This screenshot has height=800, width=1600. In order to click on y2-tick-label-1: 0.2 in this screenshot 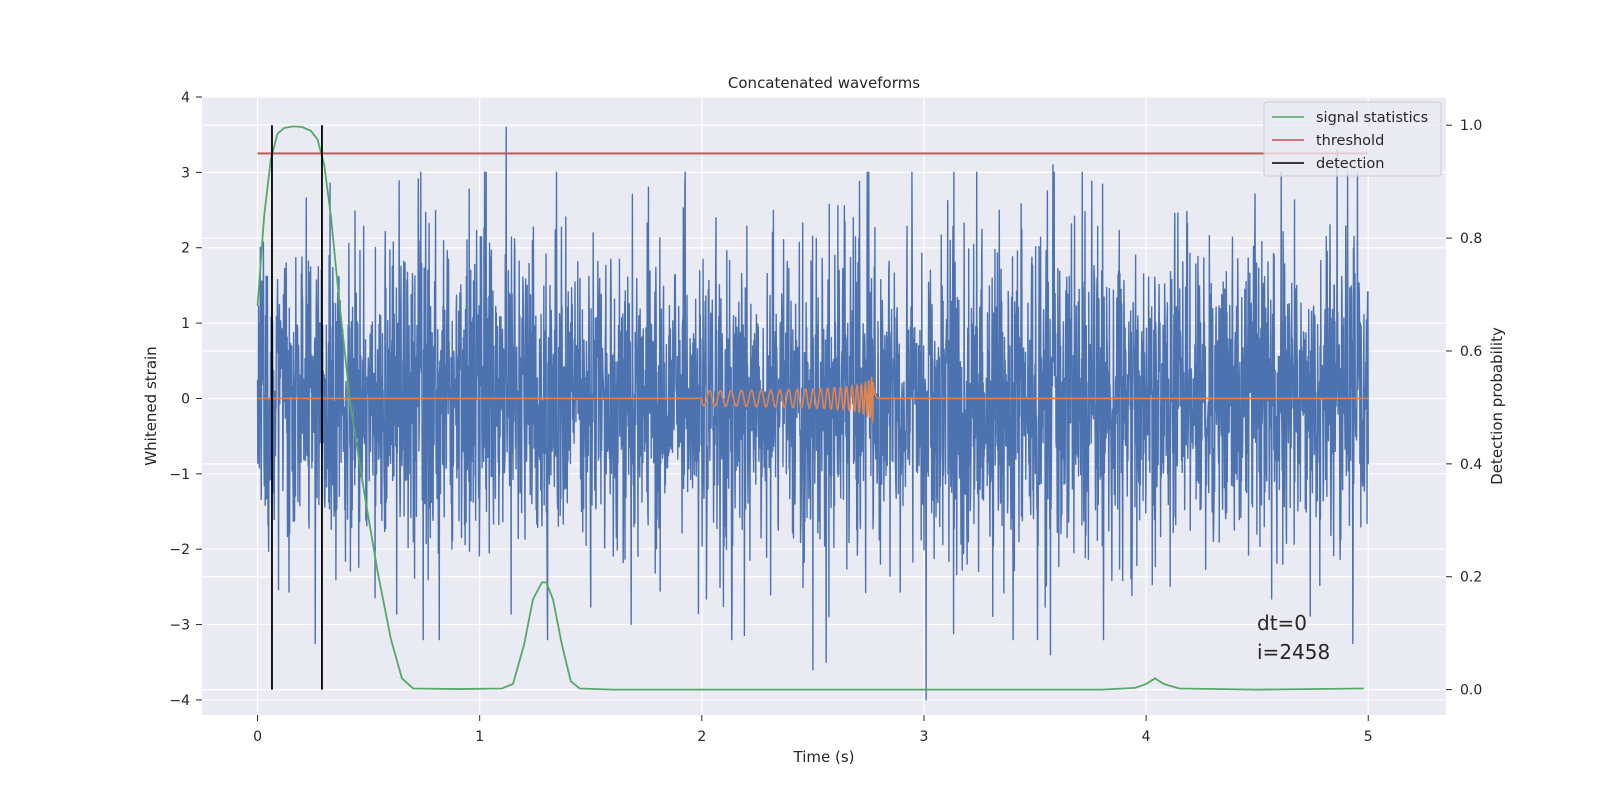, I will do `click(1471, 578)`.